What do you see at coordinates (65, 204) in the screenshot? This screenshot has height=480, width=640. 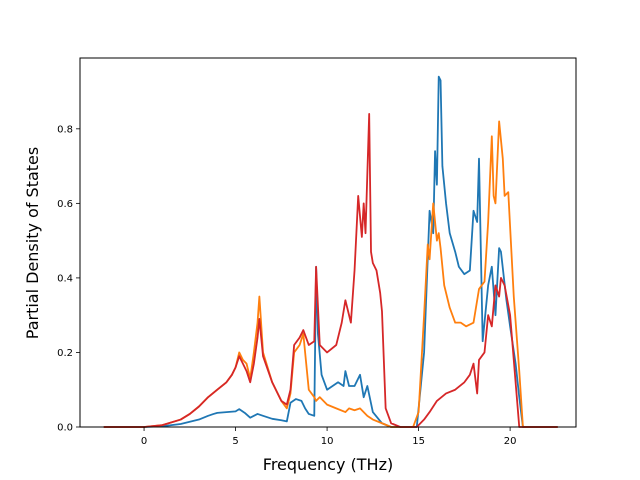 I see `y-tick-label: 0.6` at bounding box center [65, 204].